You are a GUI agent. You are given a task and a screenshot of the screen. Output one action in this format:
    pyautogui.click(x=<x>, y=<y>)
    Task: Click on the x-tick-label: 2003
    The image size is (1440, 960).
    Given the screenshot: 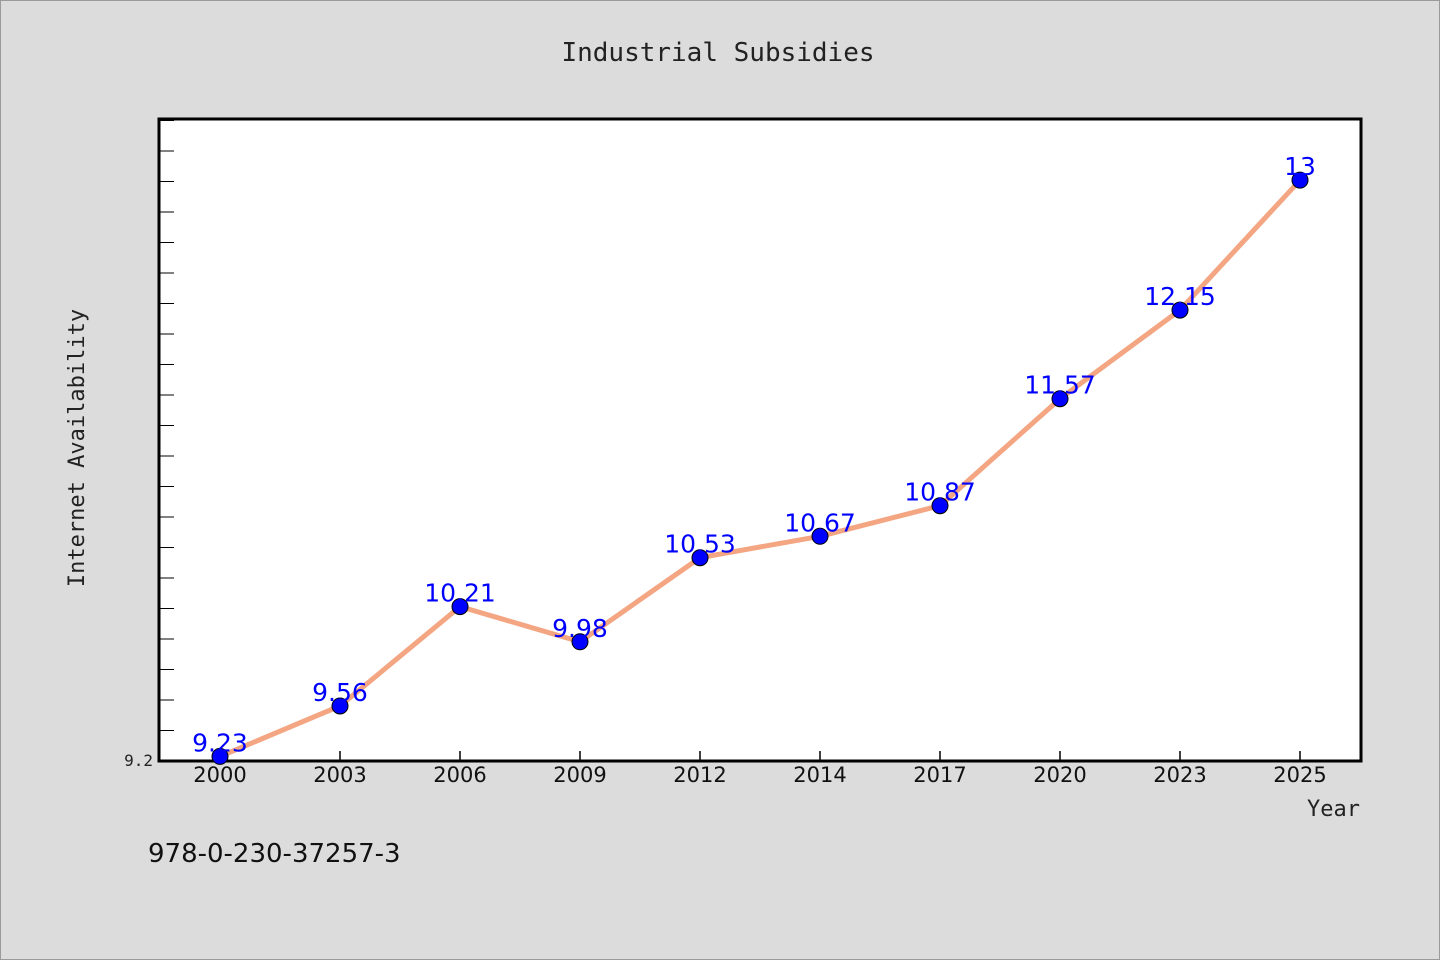 What is the action you would take?
    pyautogui.click(x=339, y=775)
    